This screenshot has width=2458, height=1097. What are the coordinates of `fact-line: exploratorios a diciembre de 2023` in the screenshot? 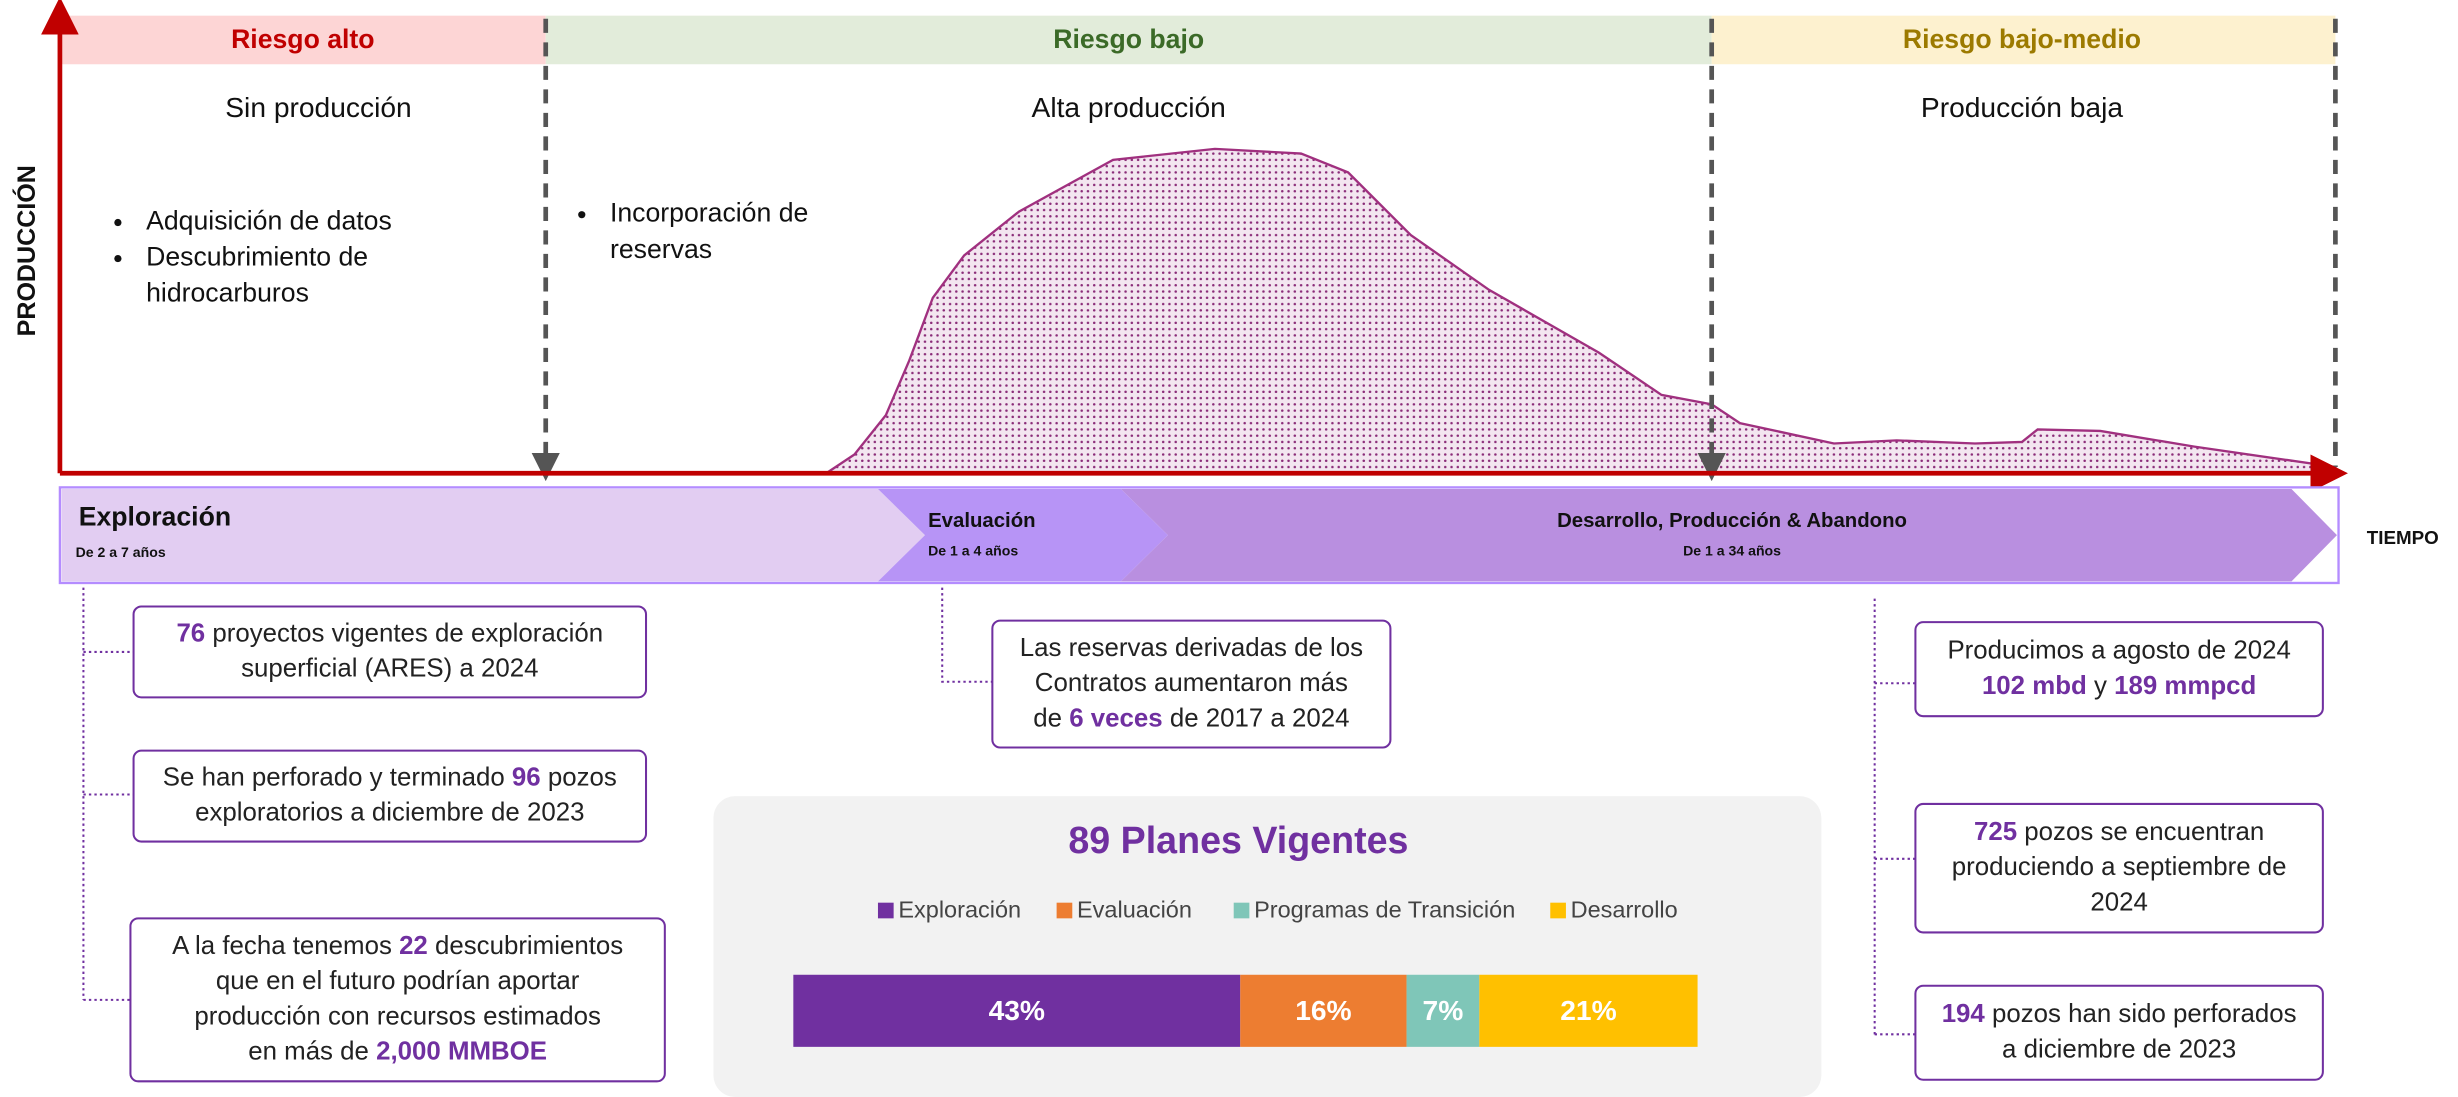 It's located at (389, 813).